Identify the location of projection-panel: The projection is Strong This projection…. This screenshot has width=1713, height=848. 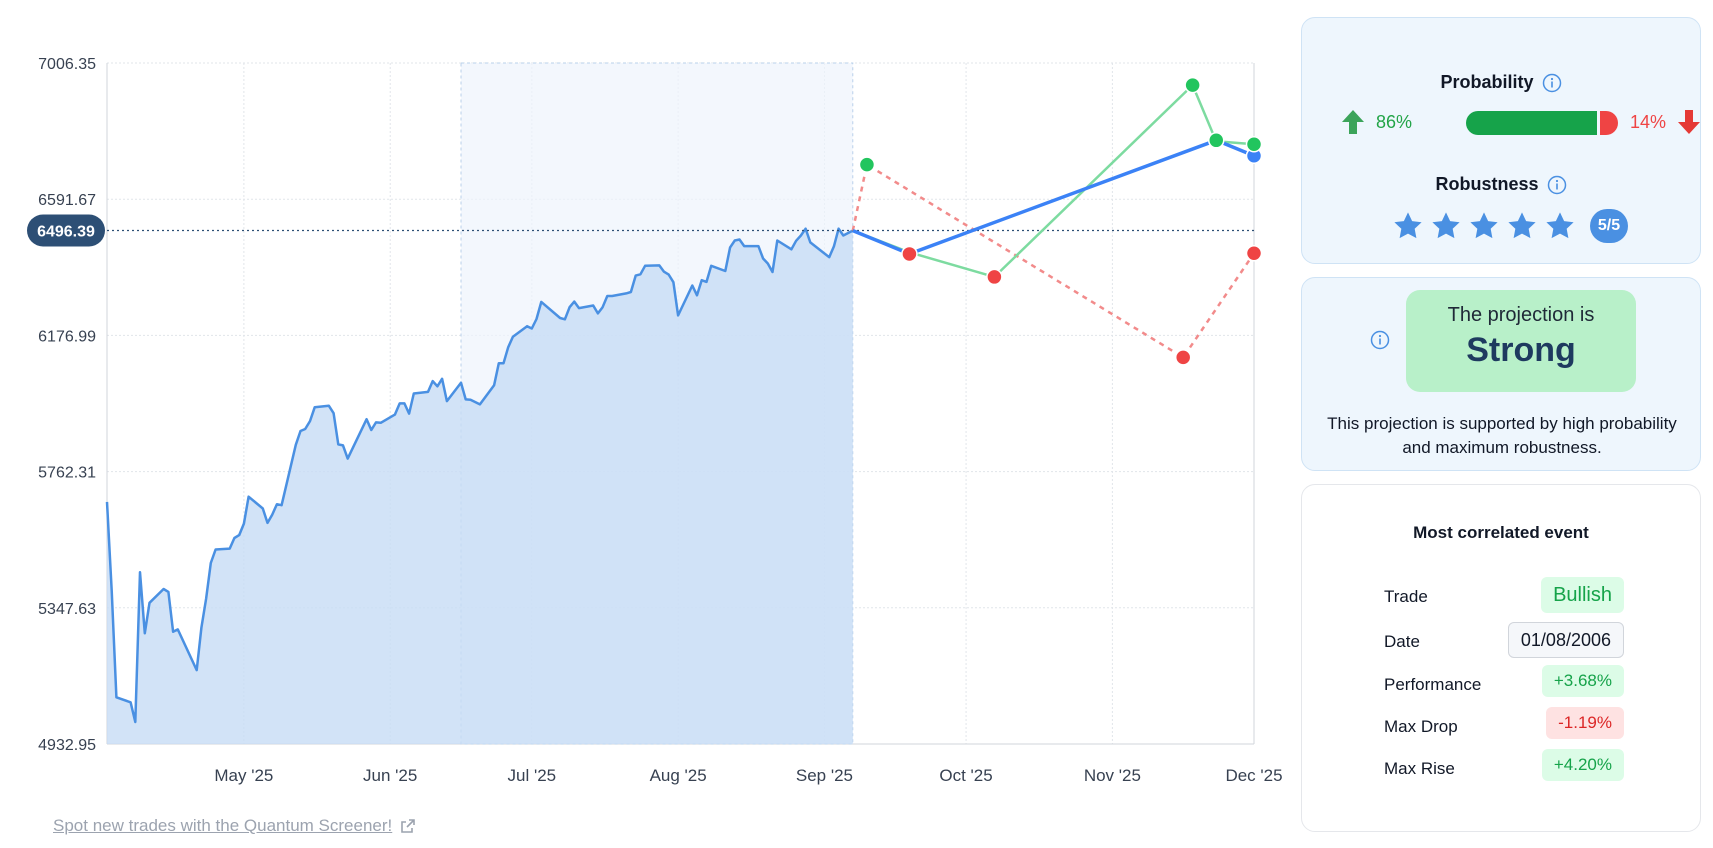
(1501, 374).